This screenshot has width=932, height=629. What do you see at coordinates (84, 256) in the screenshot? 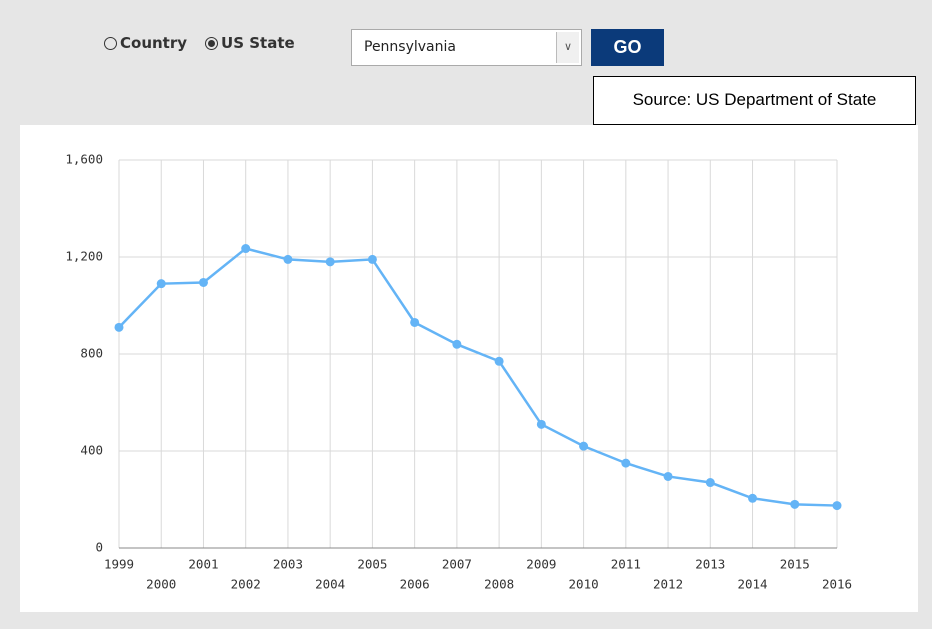
I see `y-tick-label: 1,200` at bounding box center [84, 256].